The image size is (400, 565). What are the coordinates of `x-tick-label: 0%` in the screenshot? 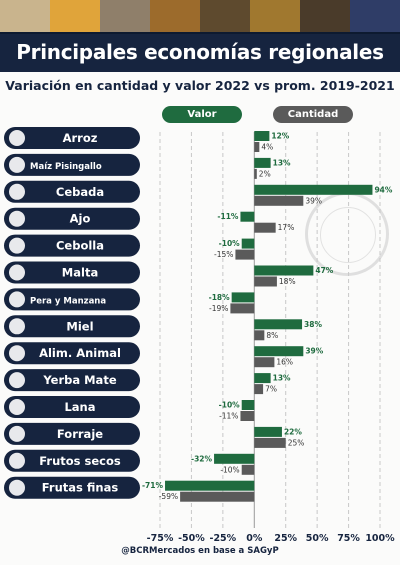 It's located at (254, 538).